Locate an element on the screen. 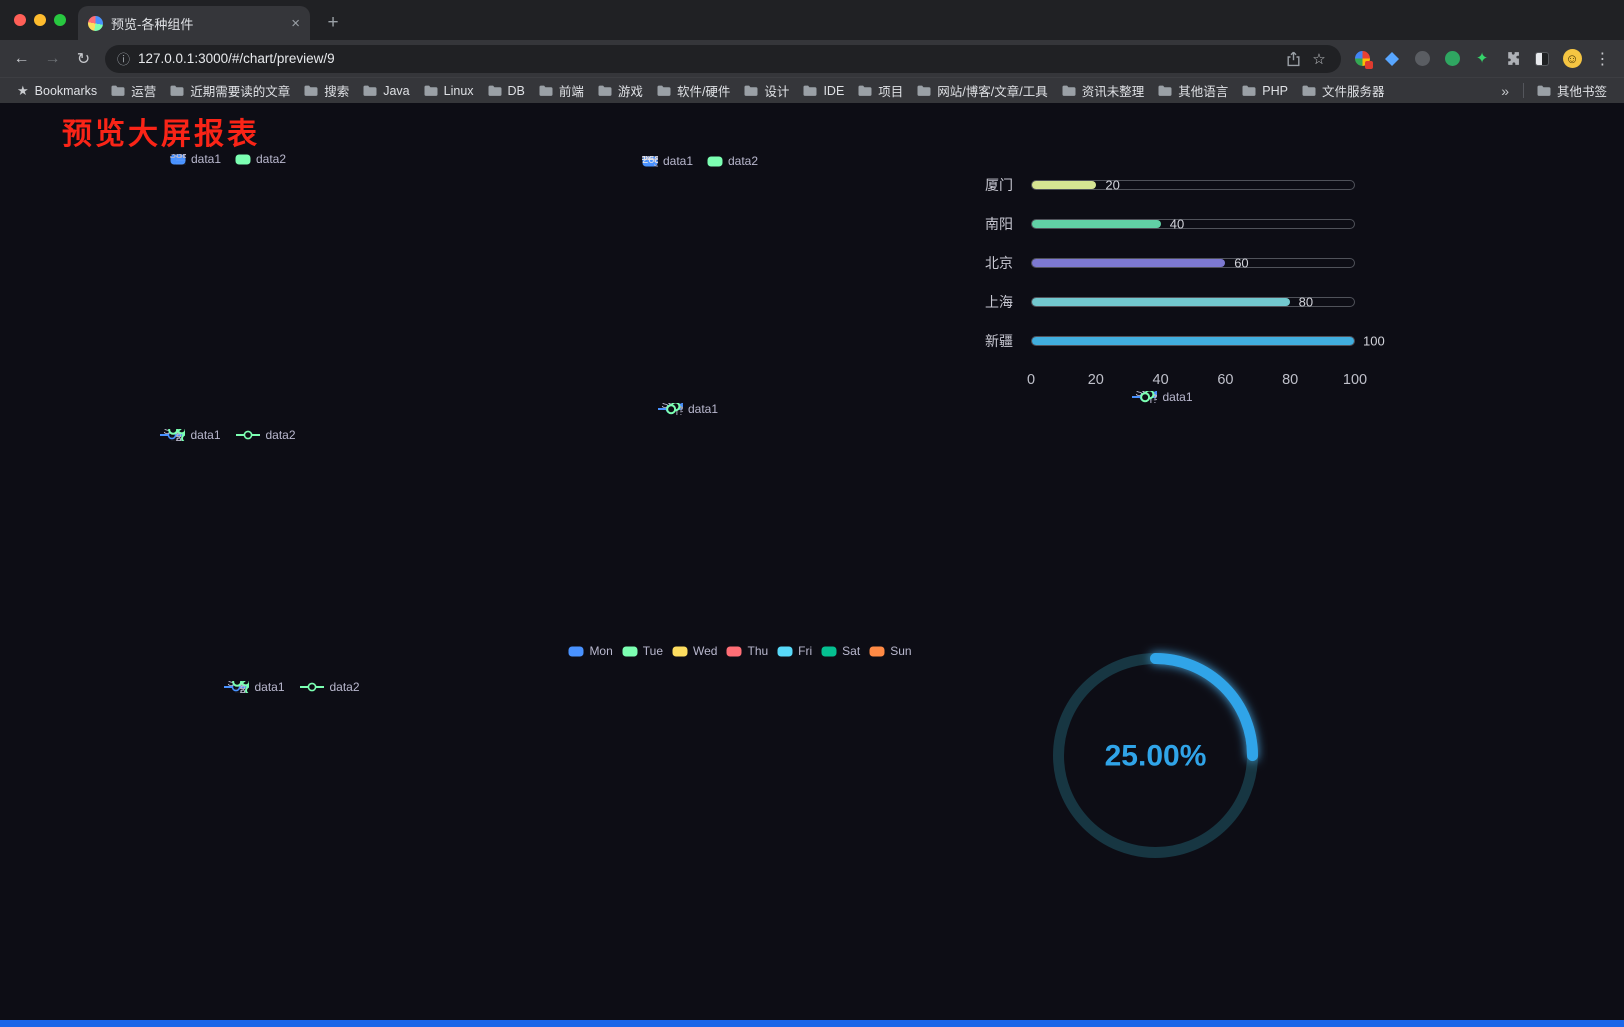  line-chart-plot is located at coordinates (227, 553).